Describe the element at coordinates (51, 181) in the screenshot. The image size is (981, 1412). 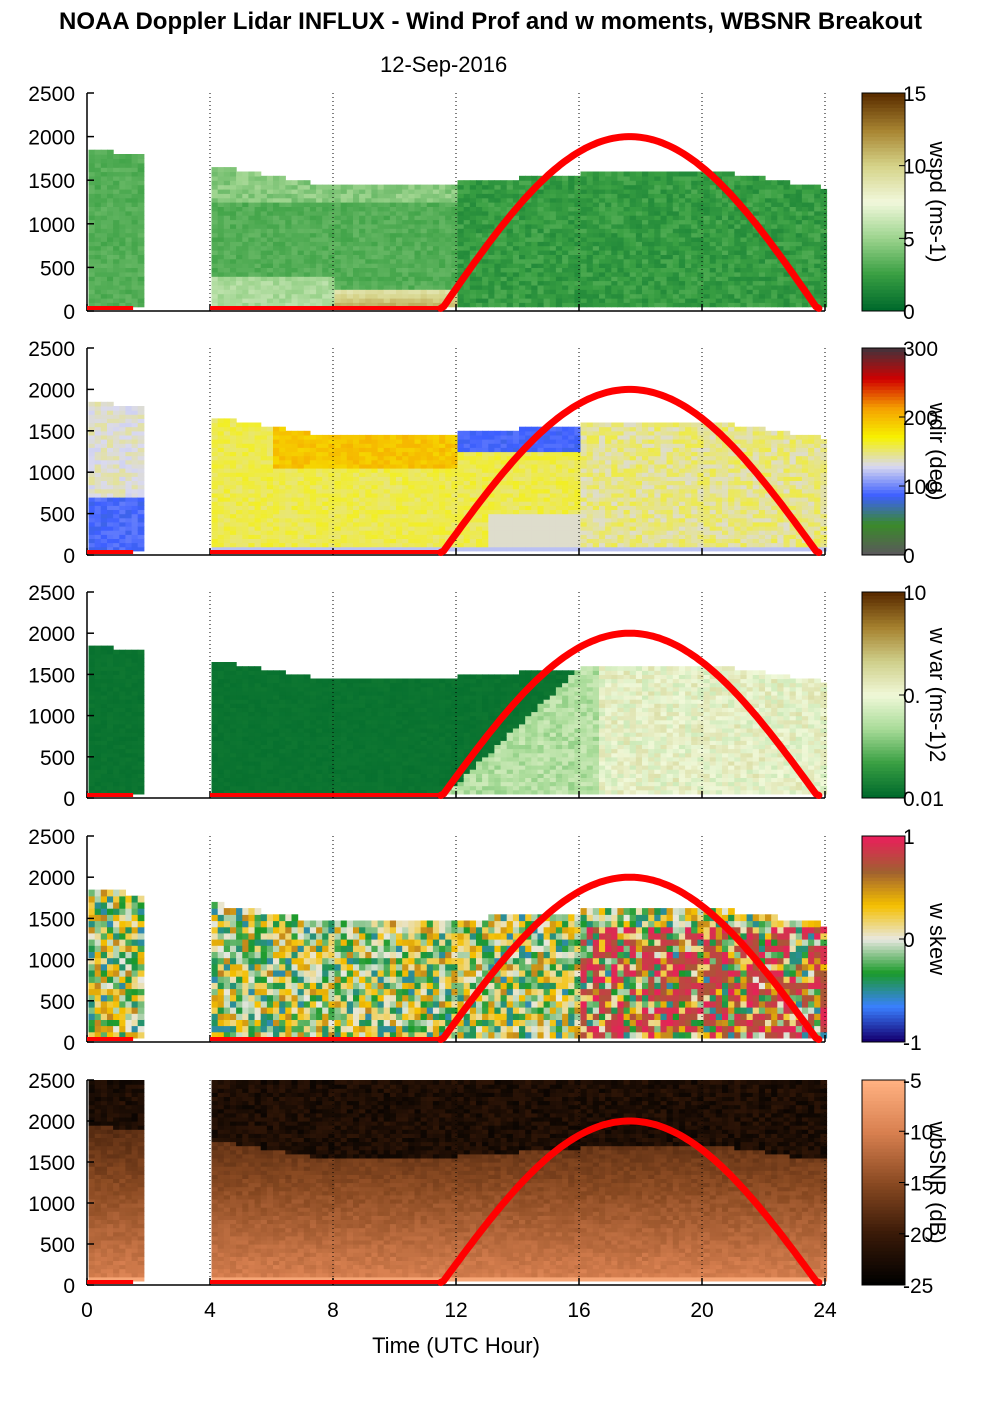
I see `y-tick-label: 1500` at that location.